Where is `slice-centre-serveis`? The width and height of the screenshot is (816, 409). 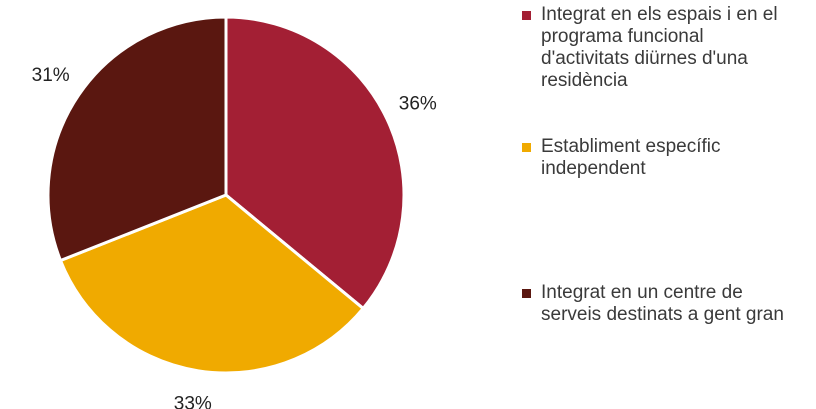 slice-centre-serveis is located at coordinates (137, 139).